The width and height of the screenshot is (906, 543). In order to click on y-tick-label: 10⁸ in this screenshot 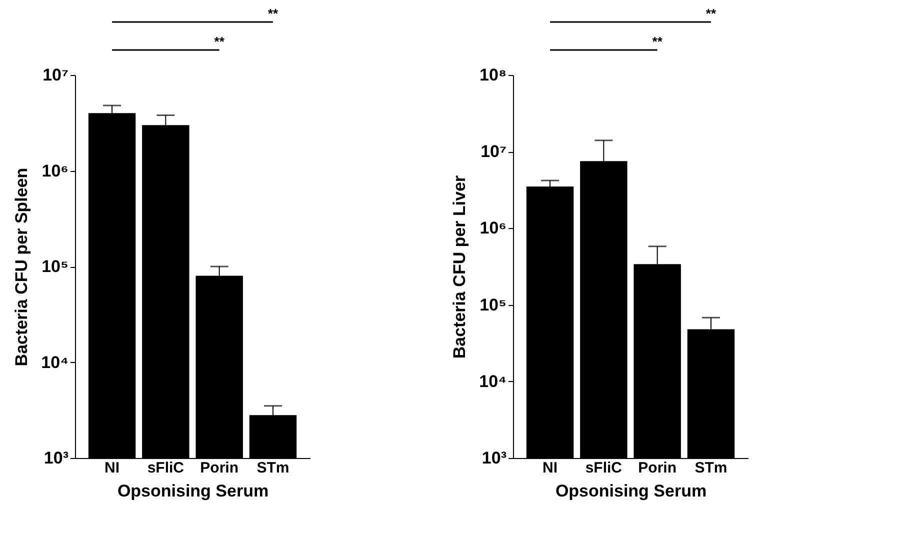, I will do `click(493, 75)`.